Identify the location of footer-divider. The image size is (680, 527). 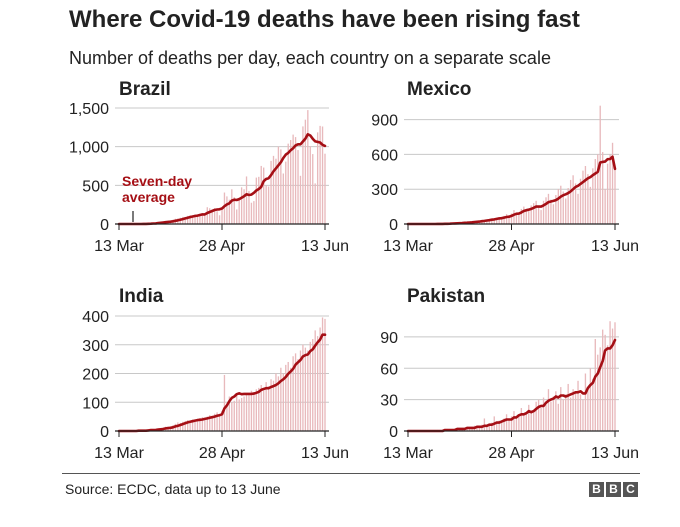
(351, 473).